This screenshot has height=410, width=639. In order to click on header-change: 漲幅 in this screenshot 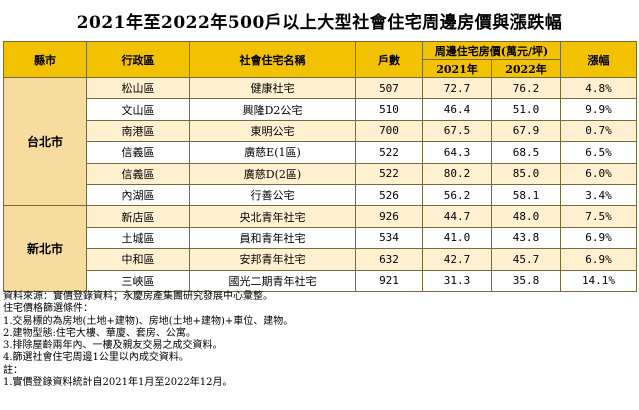, I will do `click(598, 59)`.